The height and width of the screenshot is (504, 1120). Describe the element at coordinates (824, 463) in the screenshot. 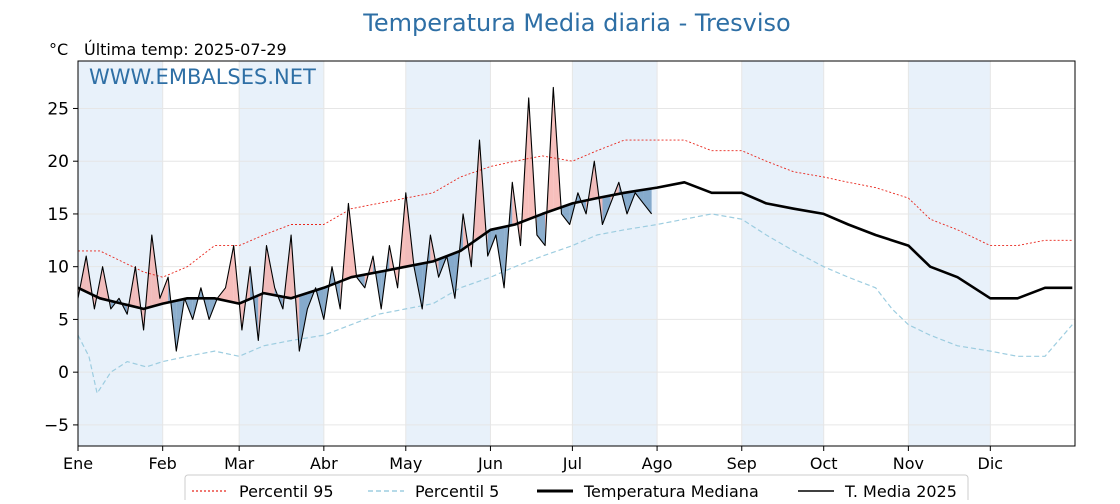

I see `x-tick-label: Oct` at that location.